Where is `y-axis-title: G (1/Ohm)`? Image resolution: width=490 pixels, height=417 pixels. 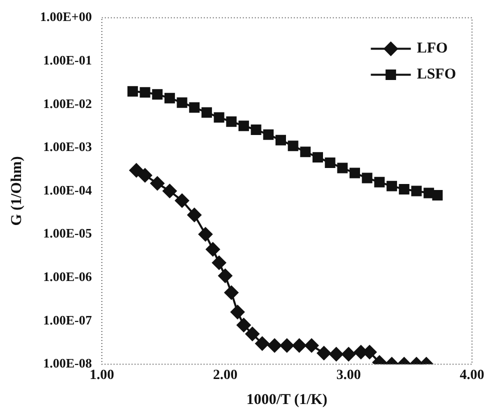 y-axis-title: G (1/Ohm) is located at coordinates (16, 191).